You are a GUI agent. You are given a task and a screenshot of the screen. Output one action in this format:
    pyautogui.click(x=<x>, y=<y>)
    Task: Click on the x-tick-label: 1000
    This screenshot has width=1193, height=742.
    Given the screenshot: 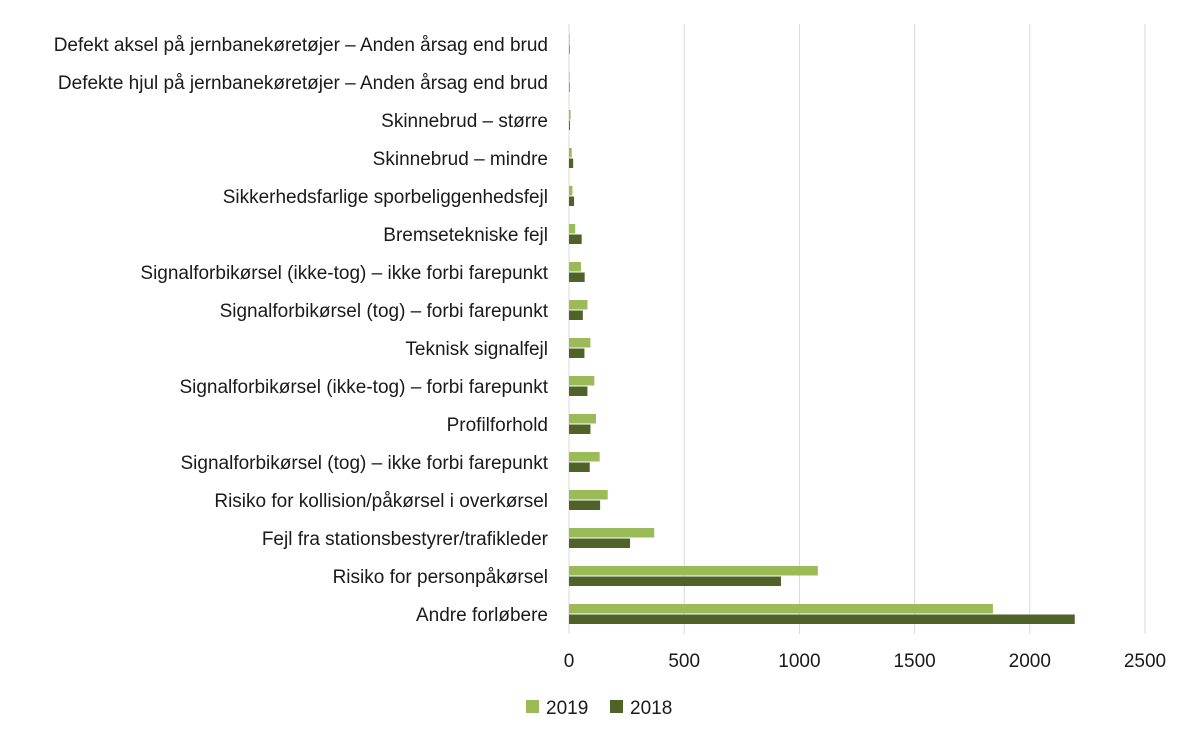 What is the action you would take?
    pyautogui.click(x=799, y=661)
    